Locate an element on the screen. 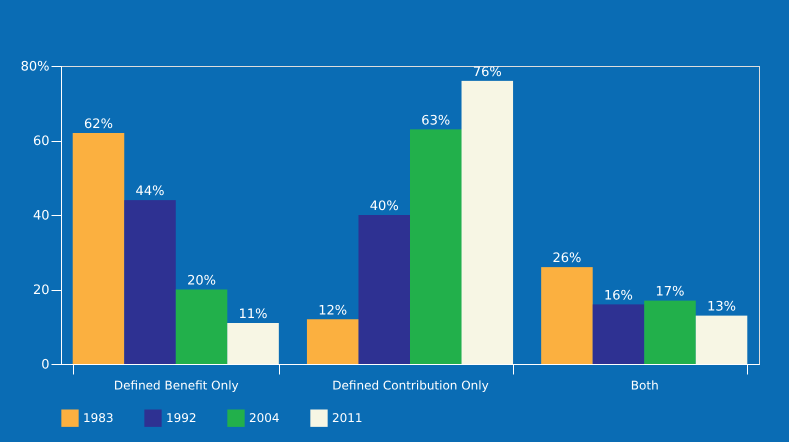 This screenshot has height=442, width=789. data-label: 76% is located at coordinates (487, 72).